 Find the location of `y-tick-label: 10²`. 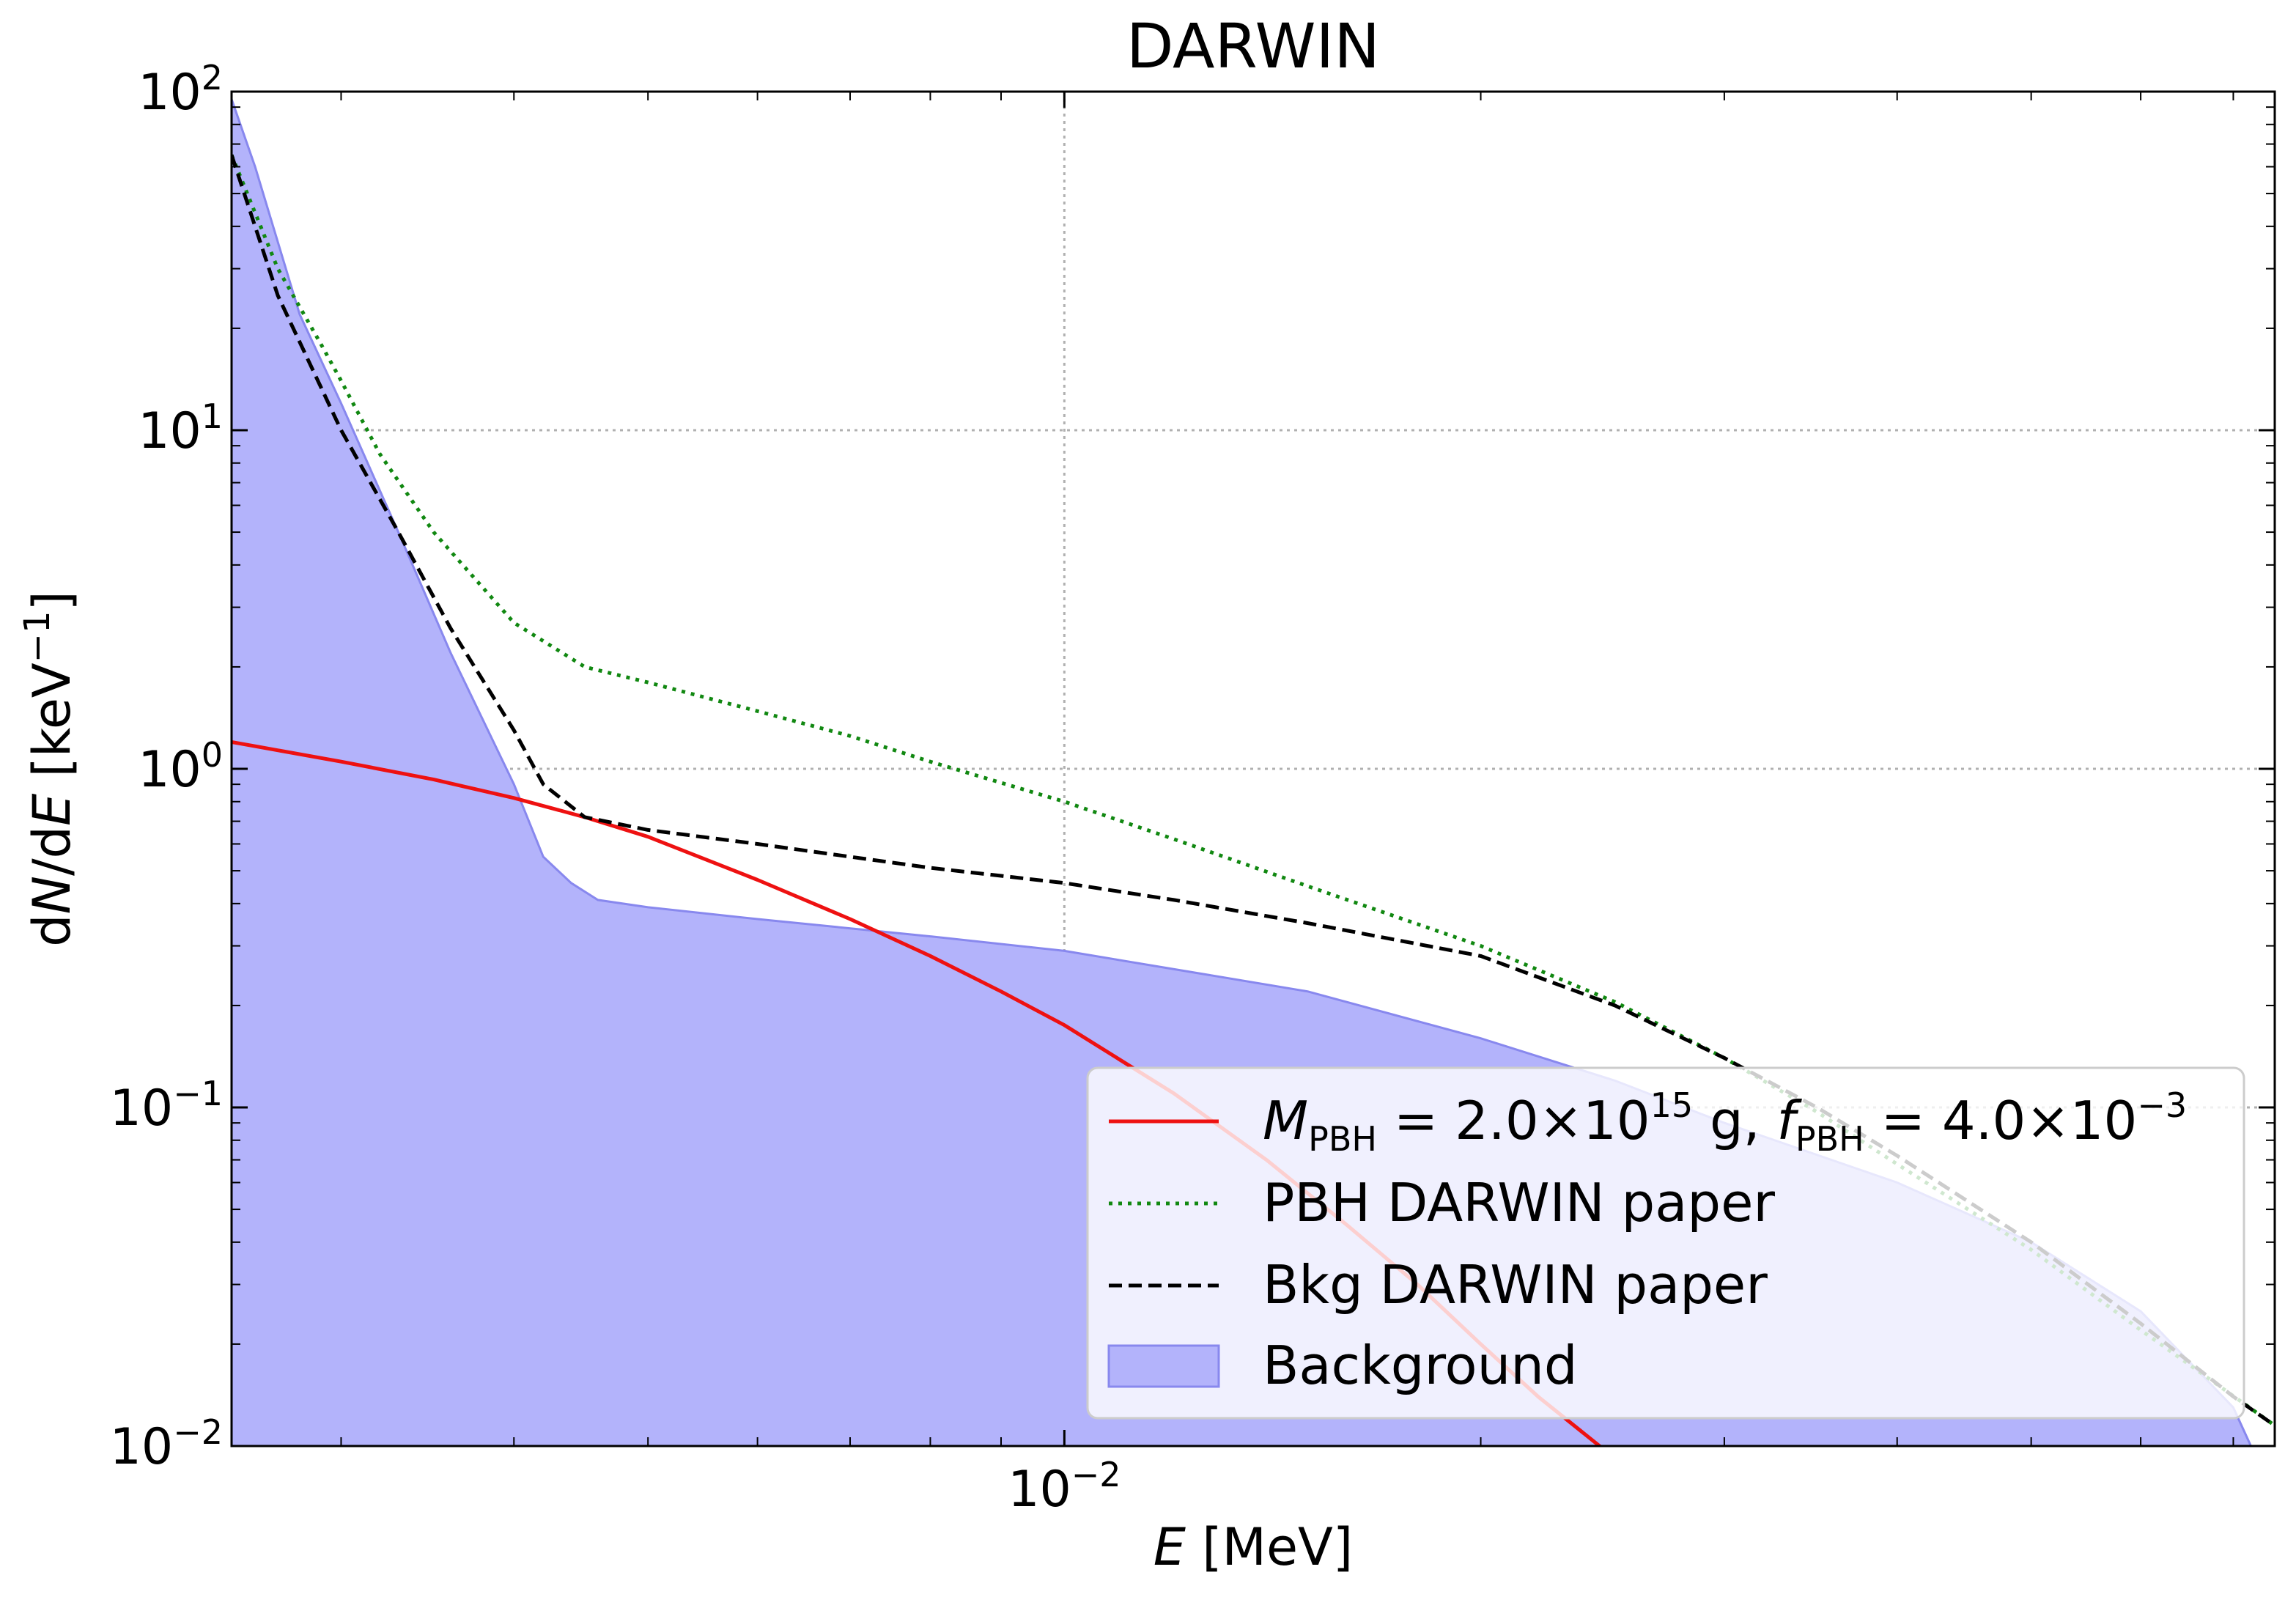

y-tick-label: 10² is located at coordinates (180, 90).